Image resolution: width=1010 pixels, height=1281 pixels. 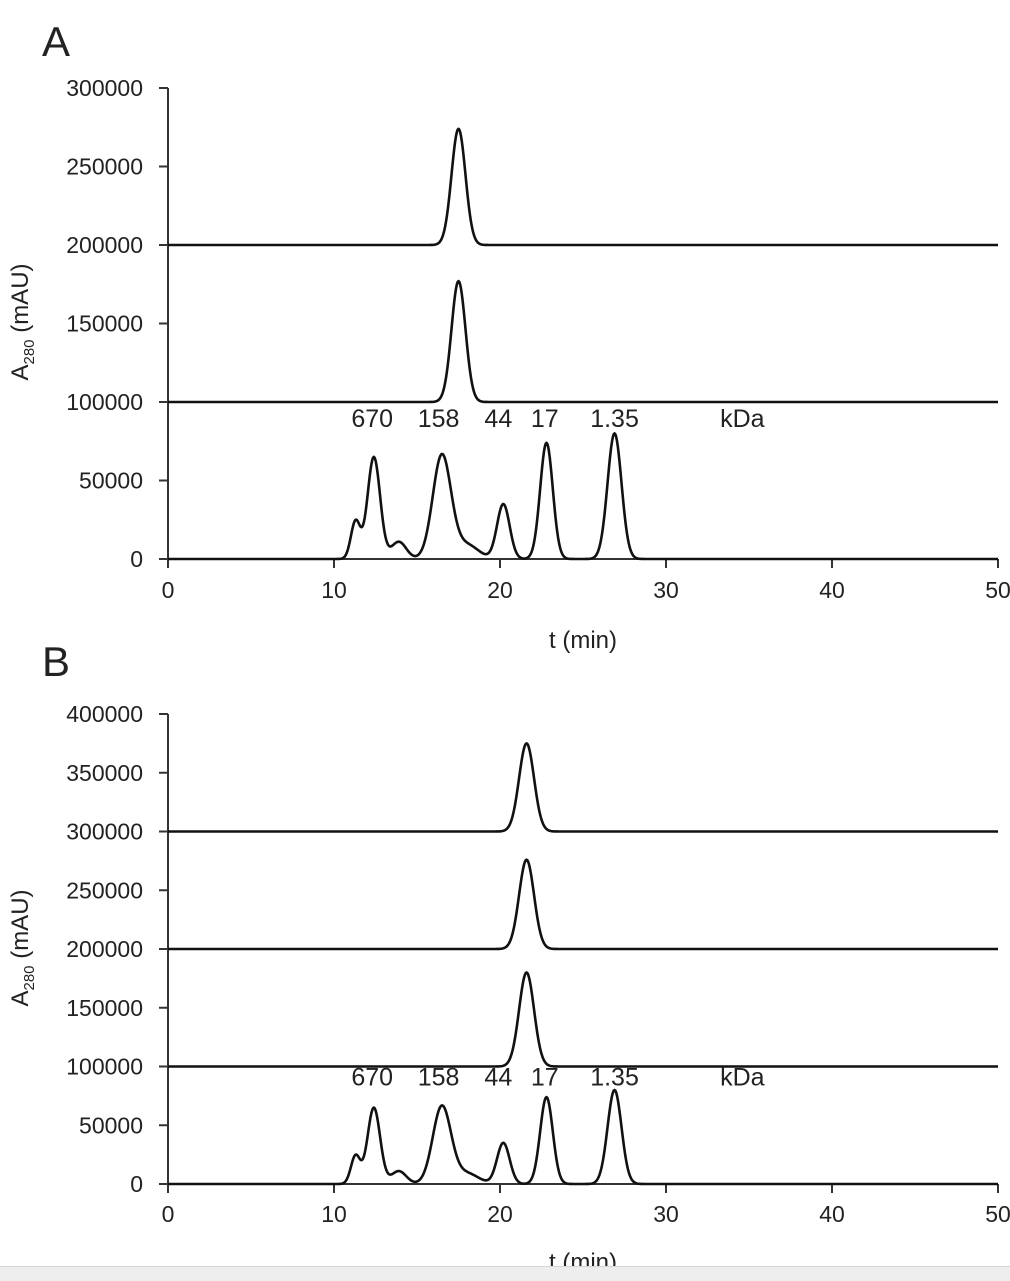 I want to click on panel-a-annotation-4: 1.35, so click(x=614, y=419).